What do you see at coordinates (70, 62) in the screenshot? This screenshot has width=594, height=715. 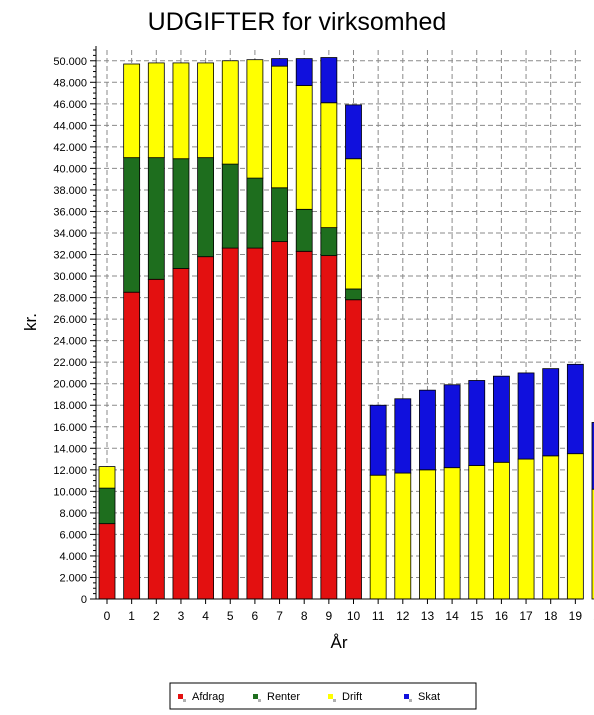 I see `y-tick-label: 50.000` at bounding box center [70, 62].